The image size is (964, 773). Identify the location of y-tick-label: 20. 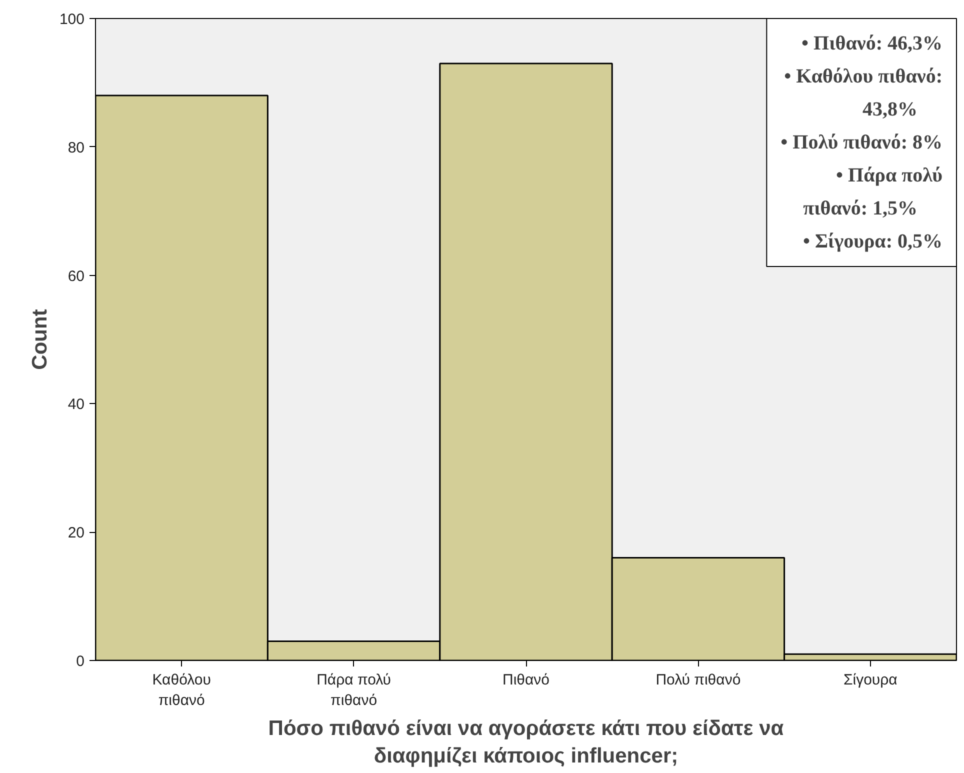
(76, 533).